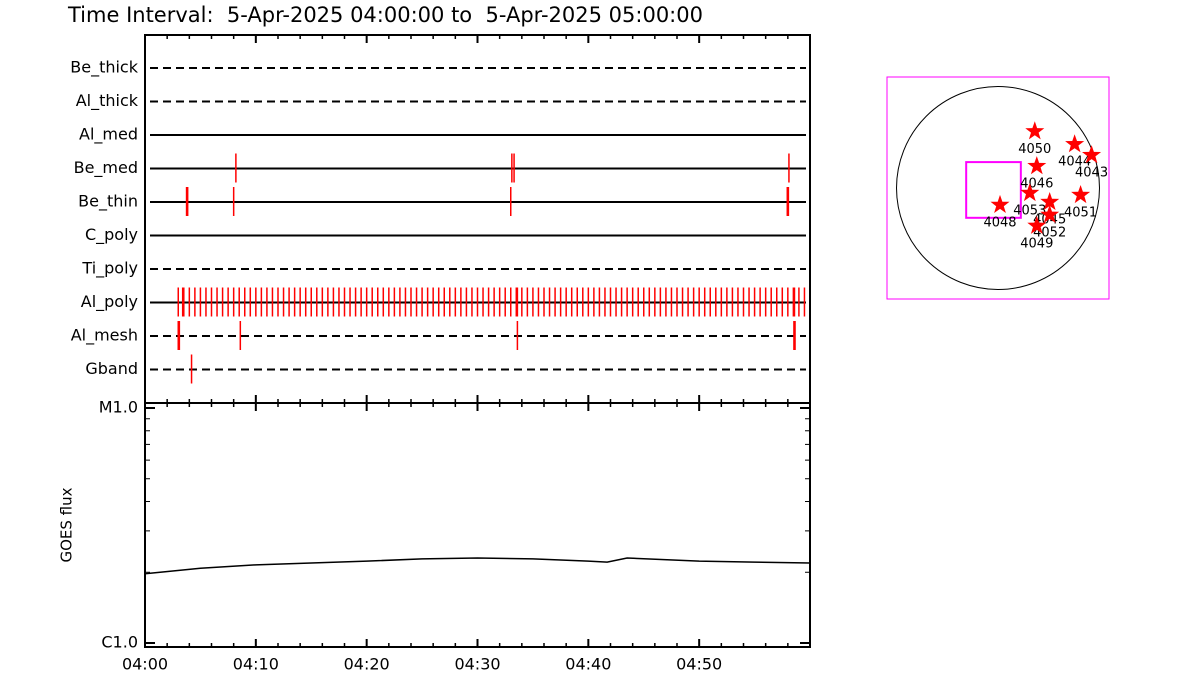 This screenshot has height=700, width=1200. Describe the element at coordinates (477, 566) in the screenshot. I see `goes-curve` at that location.